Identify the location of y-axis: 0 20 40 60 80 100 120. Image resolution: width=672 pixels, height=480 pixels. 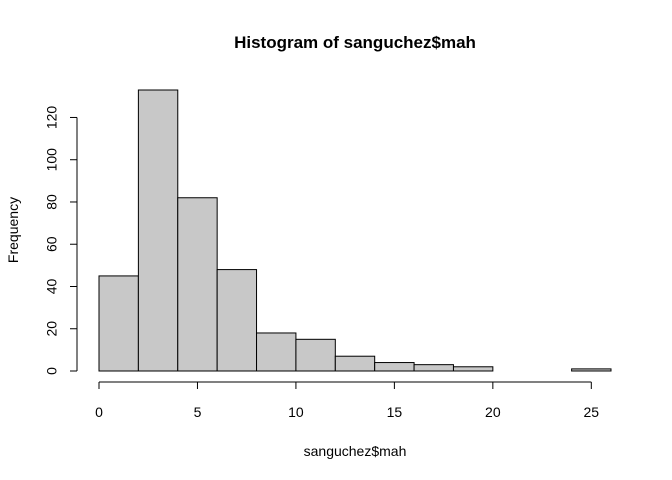
(61, 240).